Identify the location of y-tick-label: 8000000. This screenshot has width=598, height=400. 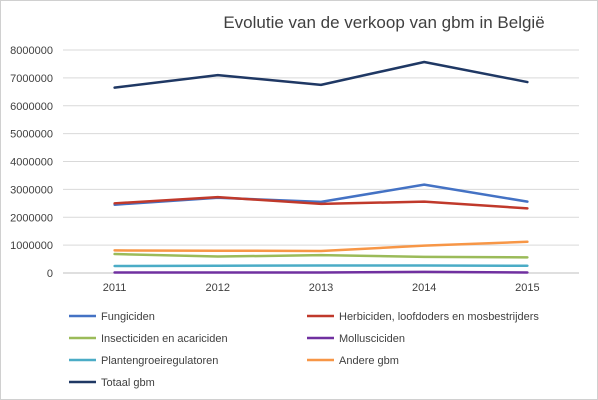
(31, 51).